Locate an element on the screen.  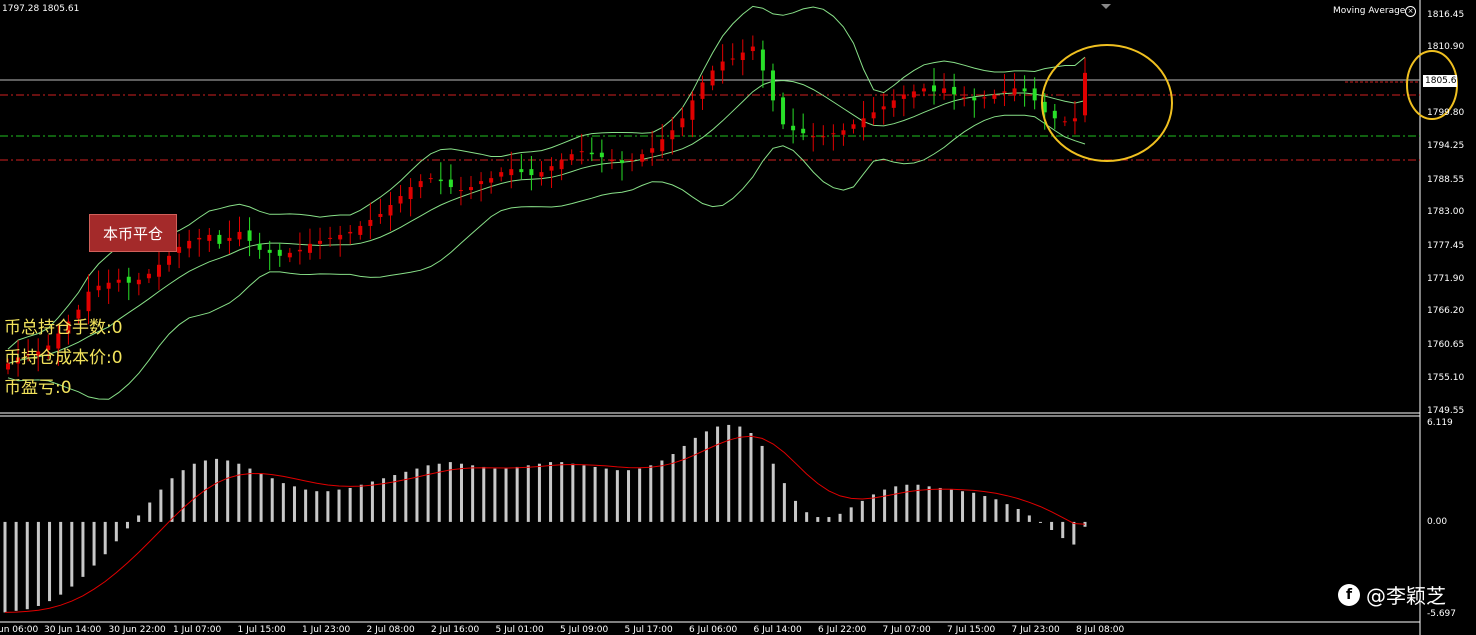
time-tick-label: 5 Jul 17:00 is located at coordinates (648, 630).